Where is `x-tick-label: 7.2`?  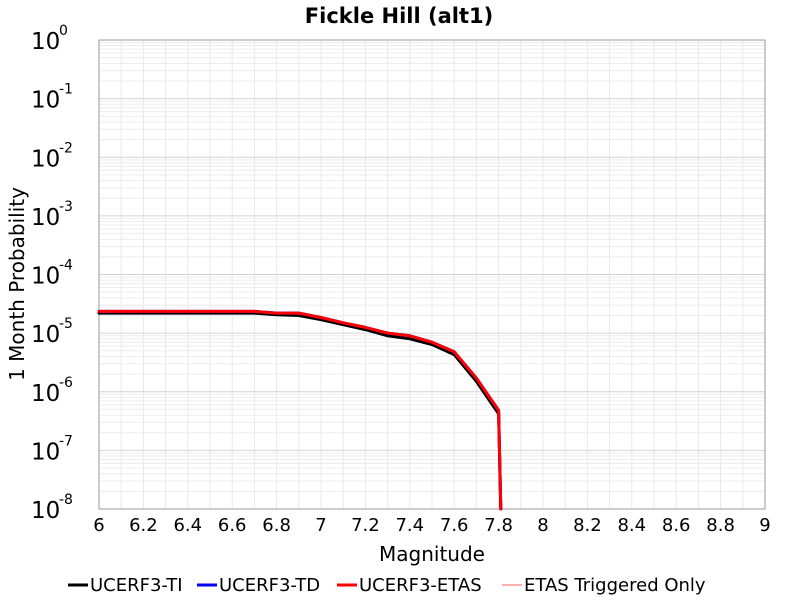 x-tick-label: 7.2 is located at coordinates (365, 525).